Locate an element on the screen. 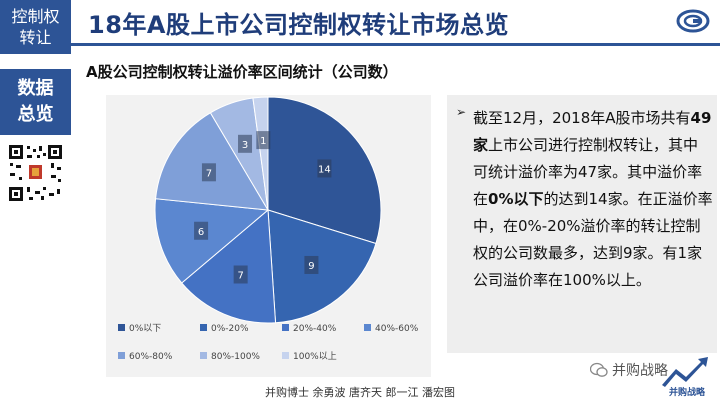 The height and width of the screenshot is (405, 720). data-label: 3 is located at coordinates (245, 145).